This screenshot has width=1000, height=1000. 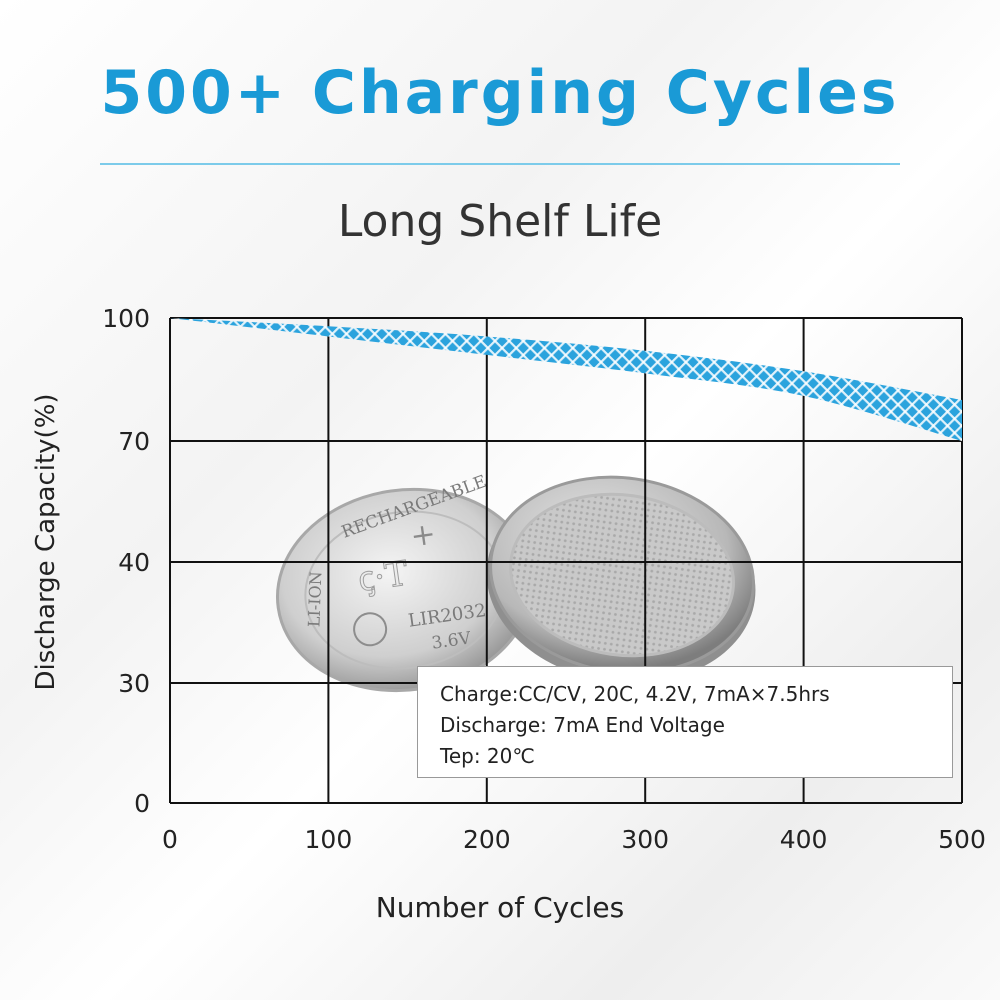 I want to click on x-axis-title: Number of Cycles, so click(x=500, y=907).